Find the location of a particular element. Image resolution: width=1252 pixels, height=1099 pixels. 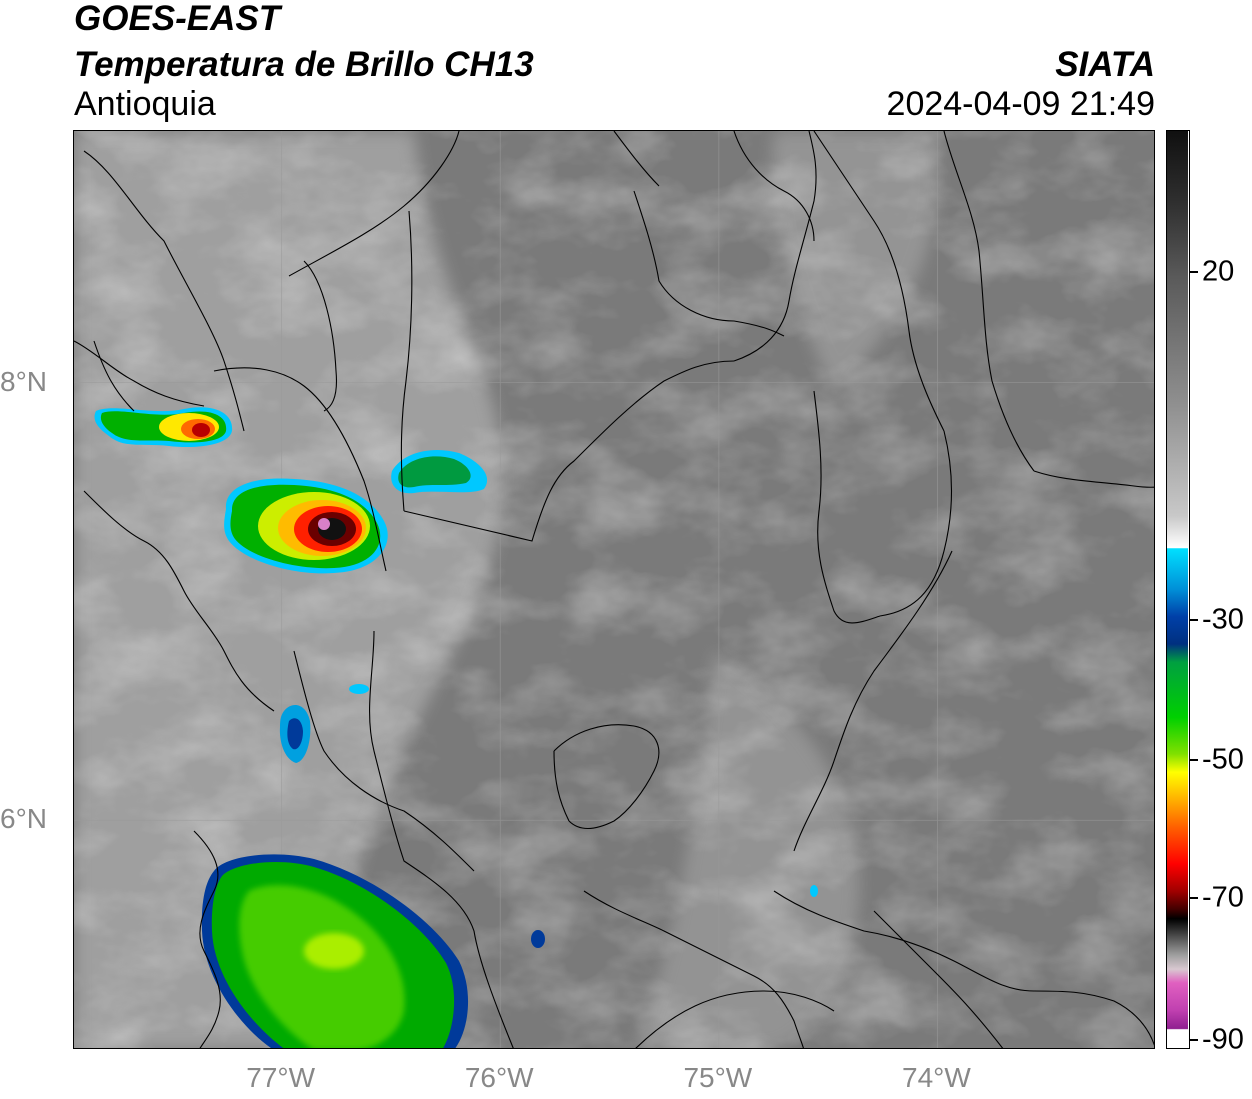

storm-cell-central is located at coordinates (306, 526).